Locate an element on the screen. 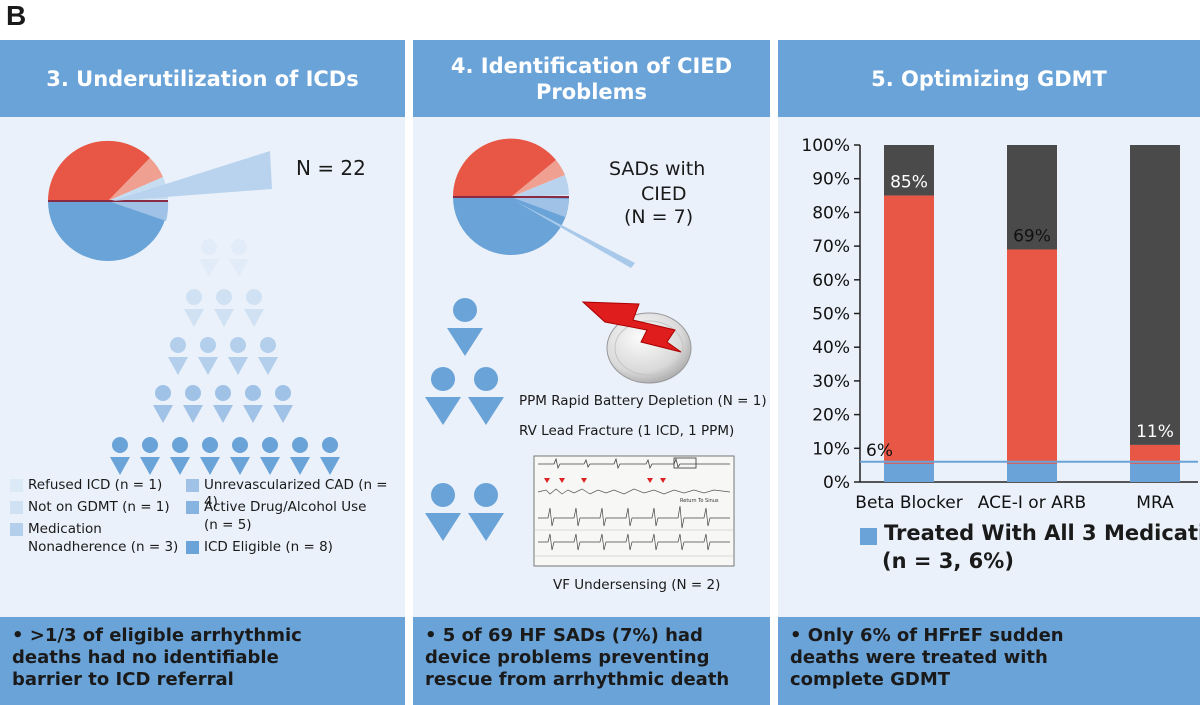  cied-pie-chart is located at coordinates (543, 203).